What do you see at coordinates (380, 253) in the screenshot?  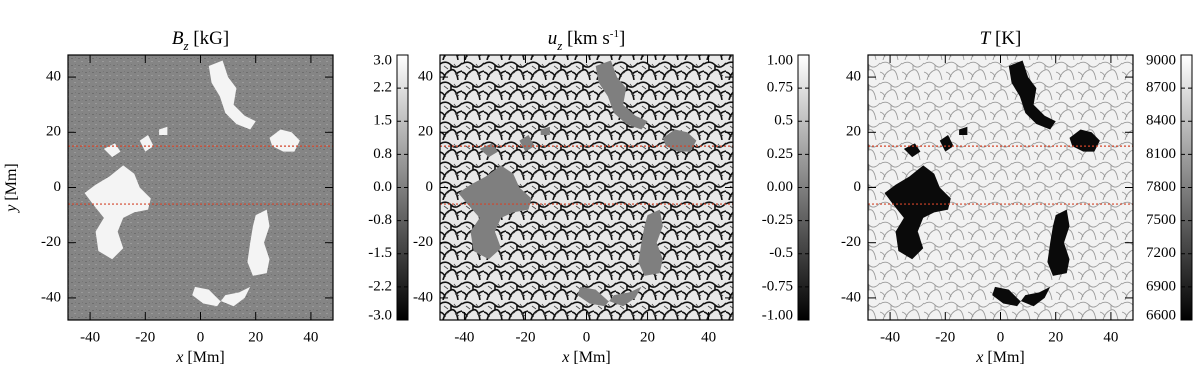 I see `colorbar-tick-label: -1.5` at bounding box center [380, 253].